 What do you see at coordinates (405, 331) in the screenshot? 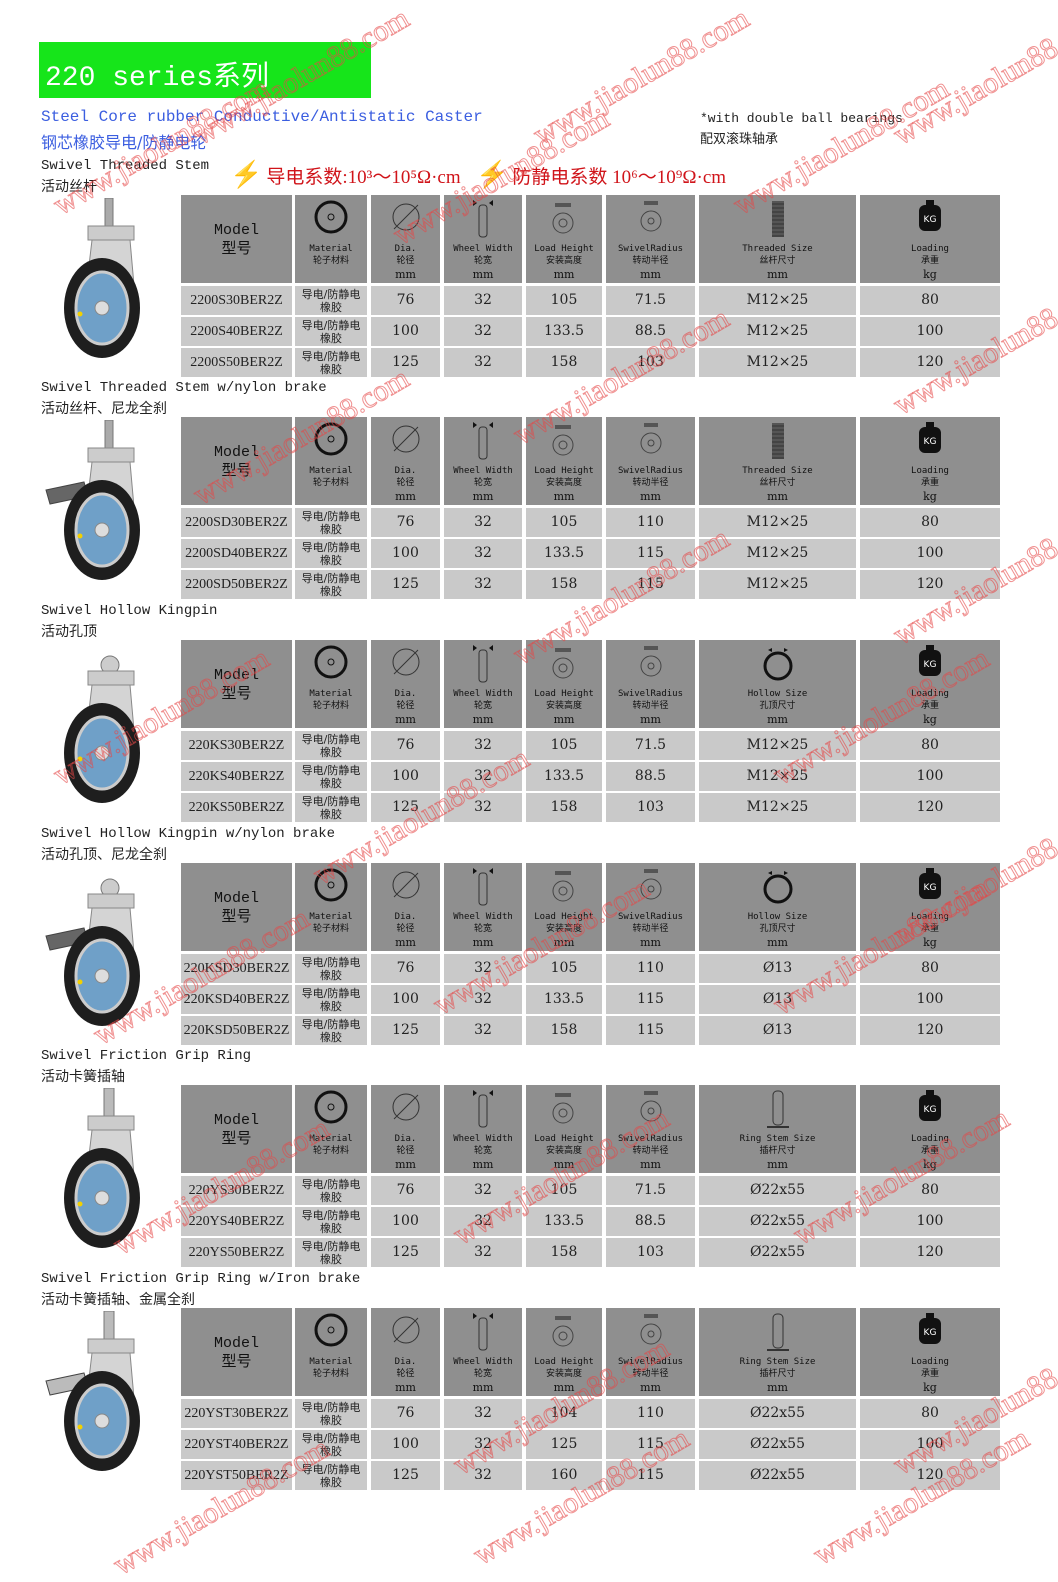
I see `cell-diameter: 100` at bounding box center [405, 331].